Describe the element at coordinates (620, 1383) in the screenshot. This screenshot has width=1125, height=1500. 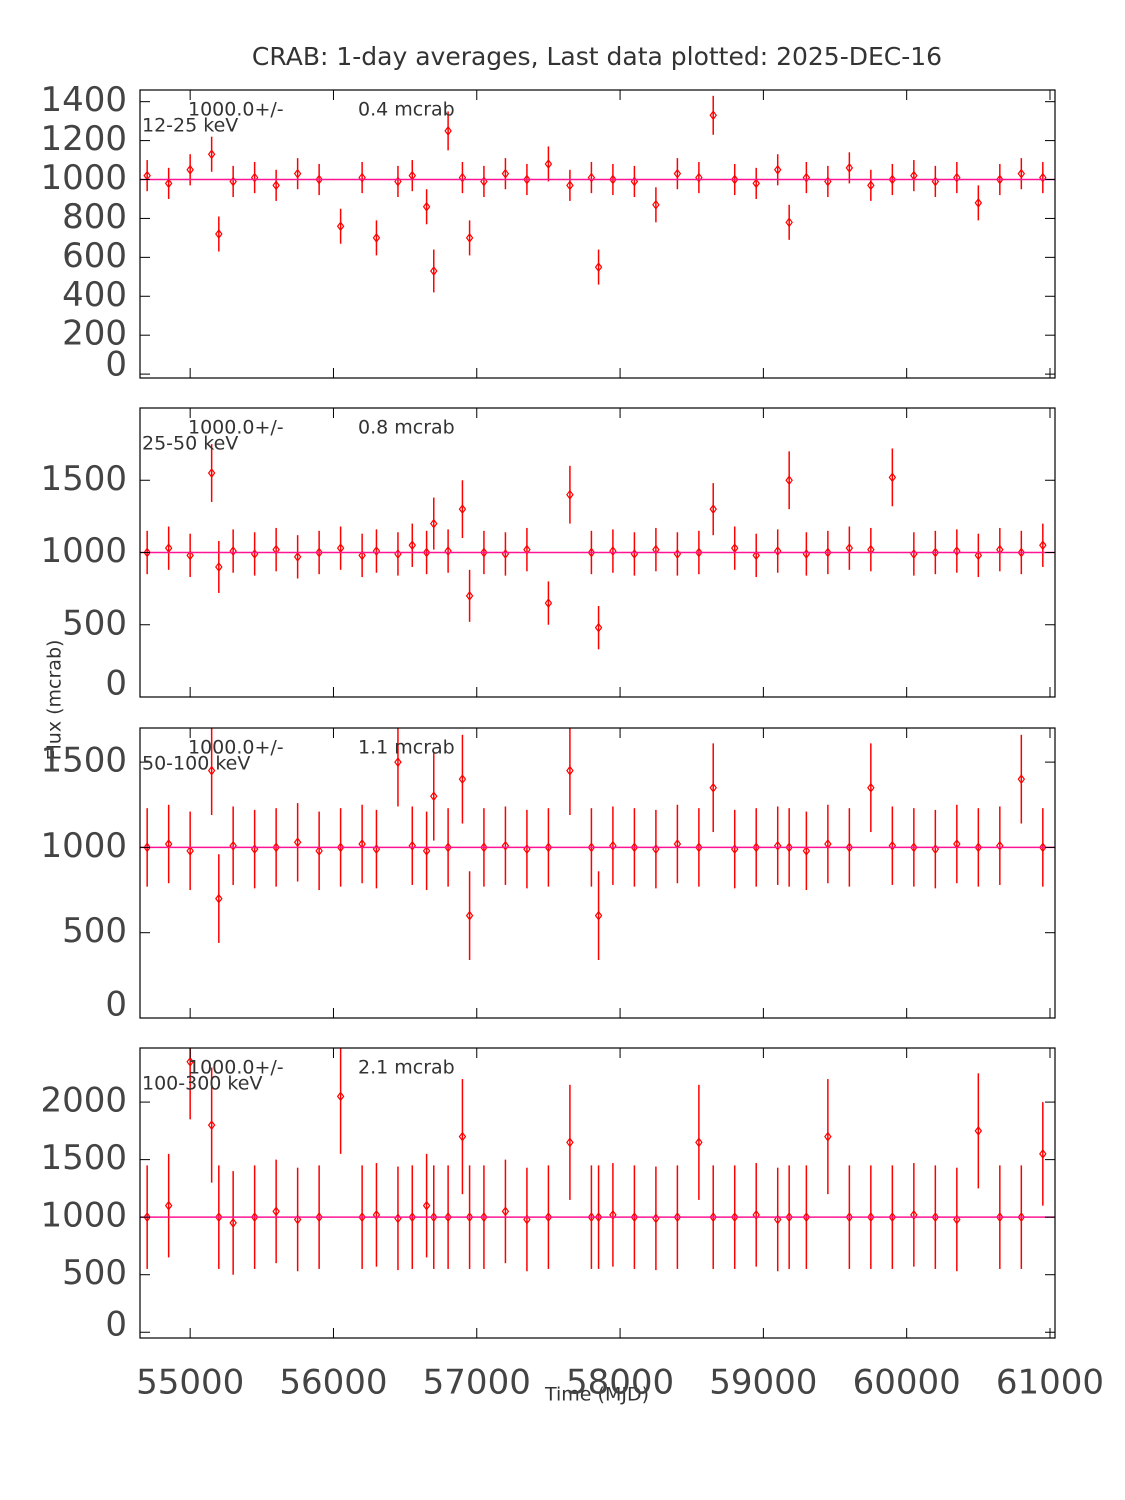
I see `x-tick-label: 58000` at that location.